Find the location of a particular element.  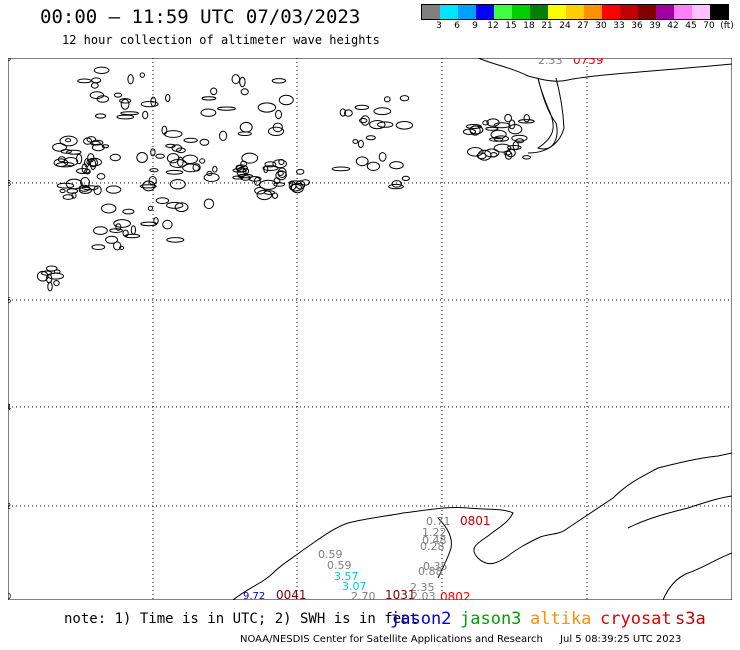

color-scale-label: 45 is located at coordinates (691, 26).